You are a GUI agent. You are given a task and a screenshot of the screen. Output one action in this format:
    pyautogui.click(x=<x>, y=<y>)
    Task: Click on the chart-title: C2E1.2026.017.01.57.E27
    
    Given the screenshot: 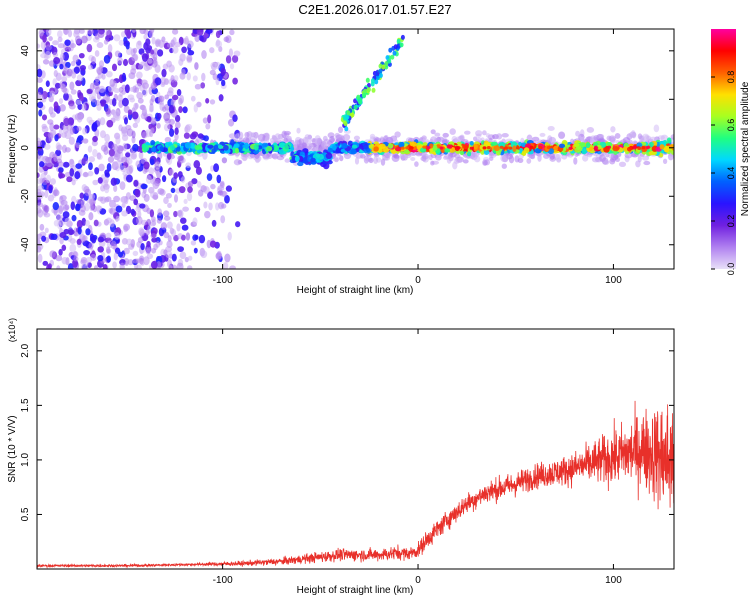 What is the action you would take?
    pyautogui.click(x=375, y=9)
    